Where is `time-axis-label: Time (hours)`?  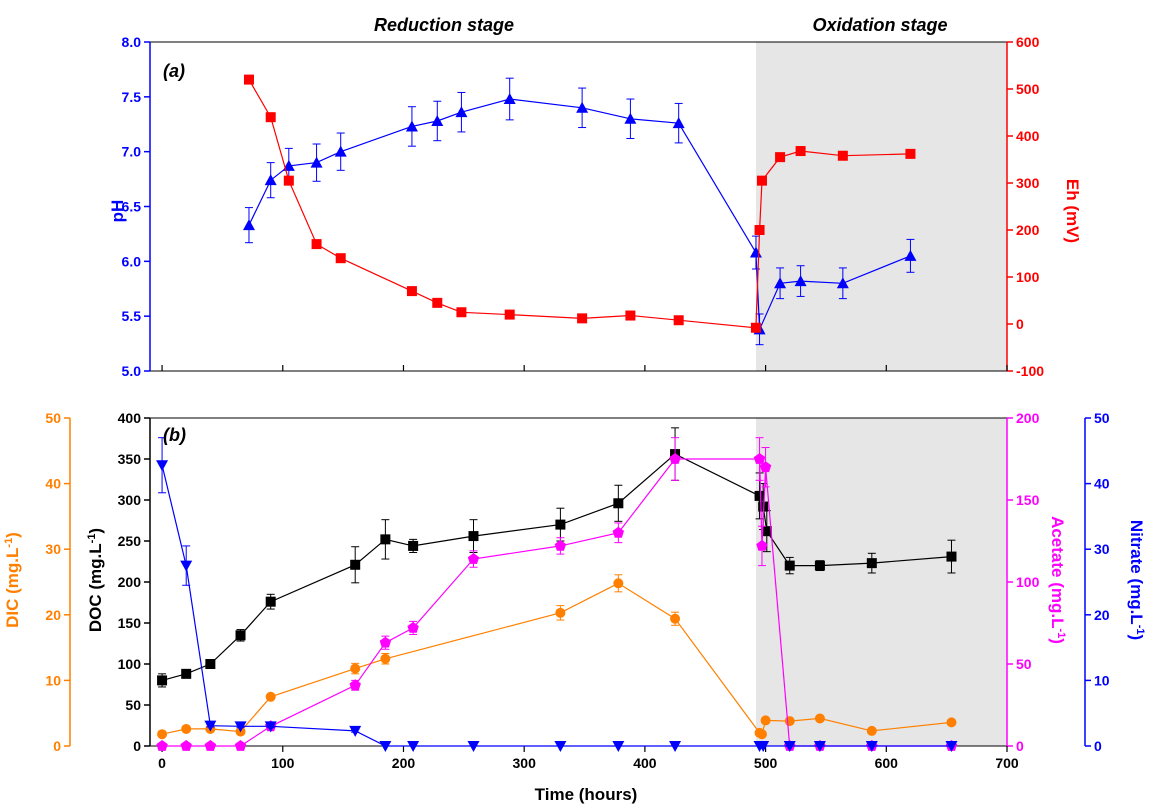 time-axis-label: Time (hours) is located at coordinates (586, 794).